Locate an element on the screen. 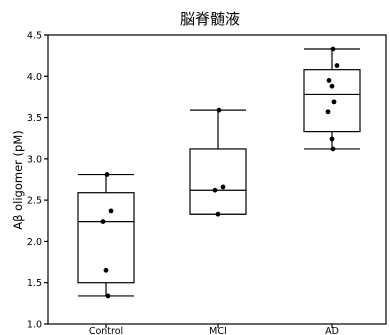  x-tick-label: MCI is located at coordinates (218, 330).